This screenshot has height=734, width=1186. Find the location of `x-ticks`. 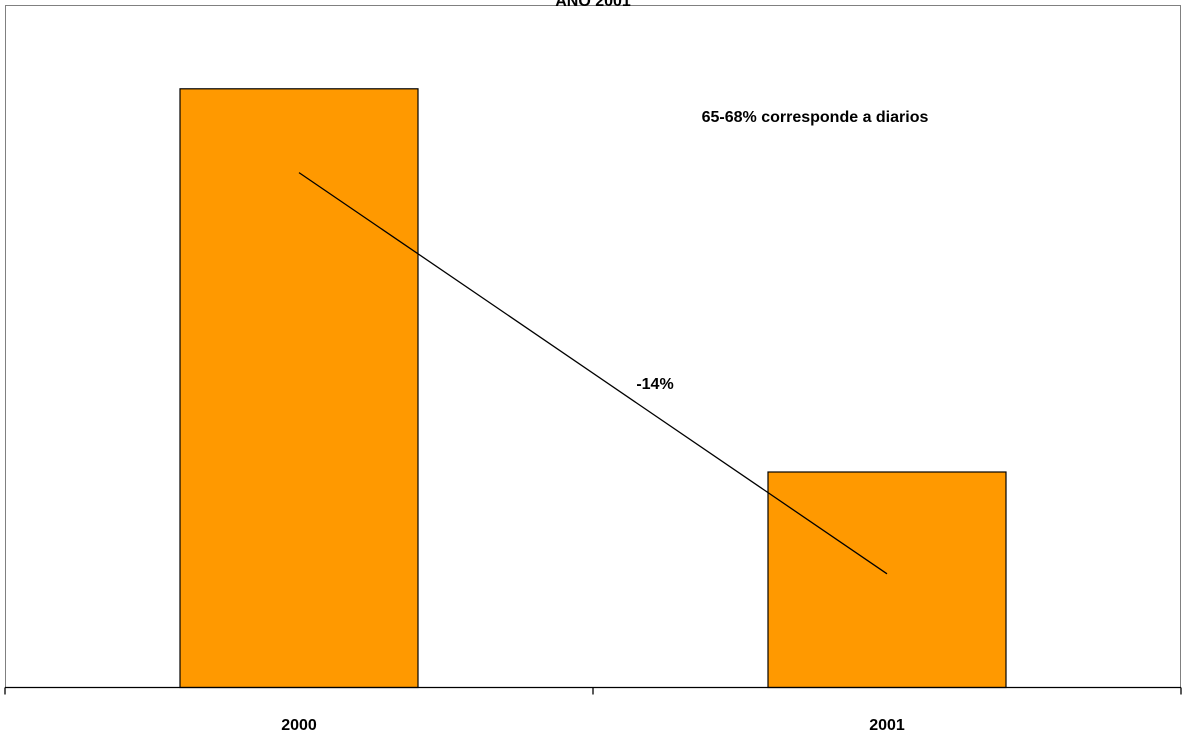

x-ticks is located at coordinates (593, 691).